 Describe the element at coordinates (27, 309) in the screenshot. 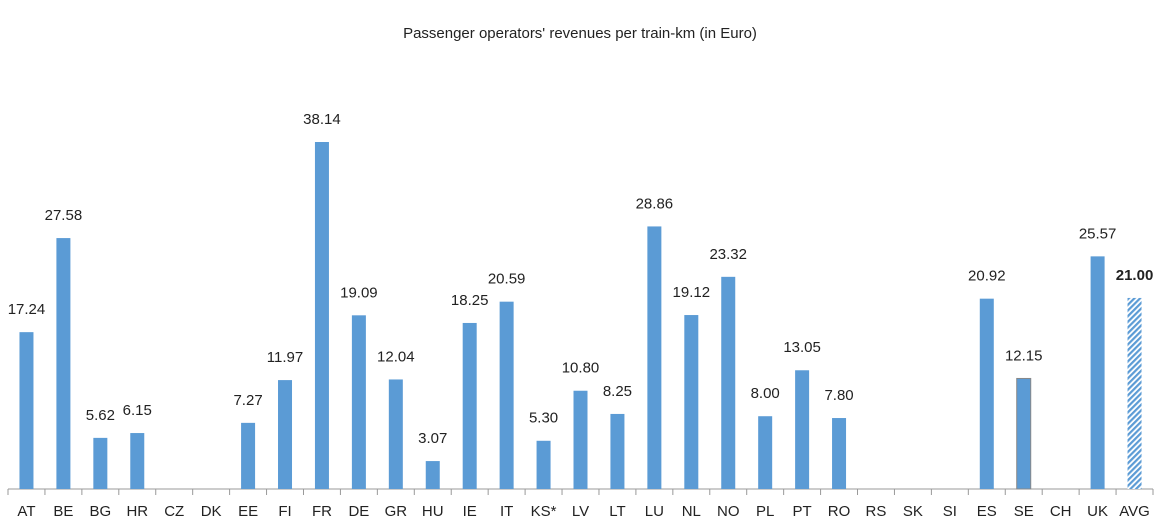

I see `value-label: 17.24` at that location.